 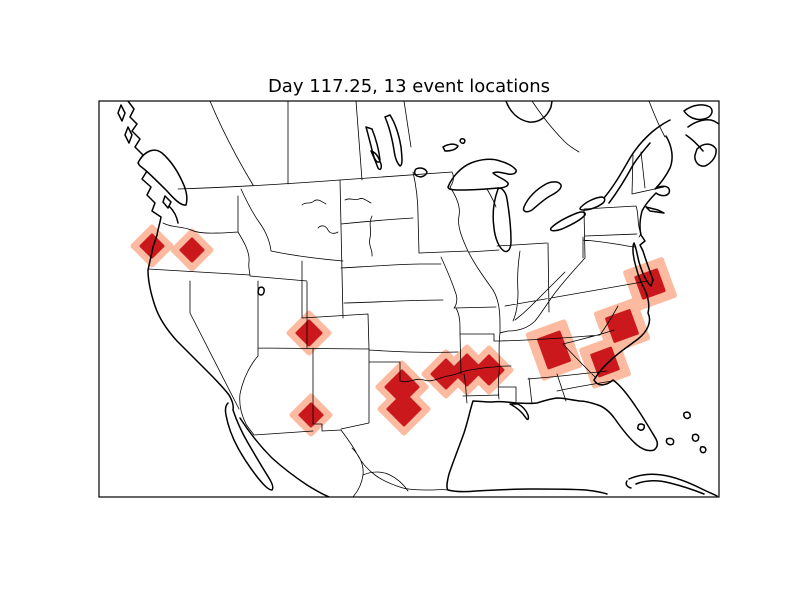 I want to click on cuba-coastline, so click(x=671, y=485).